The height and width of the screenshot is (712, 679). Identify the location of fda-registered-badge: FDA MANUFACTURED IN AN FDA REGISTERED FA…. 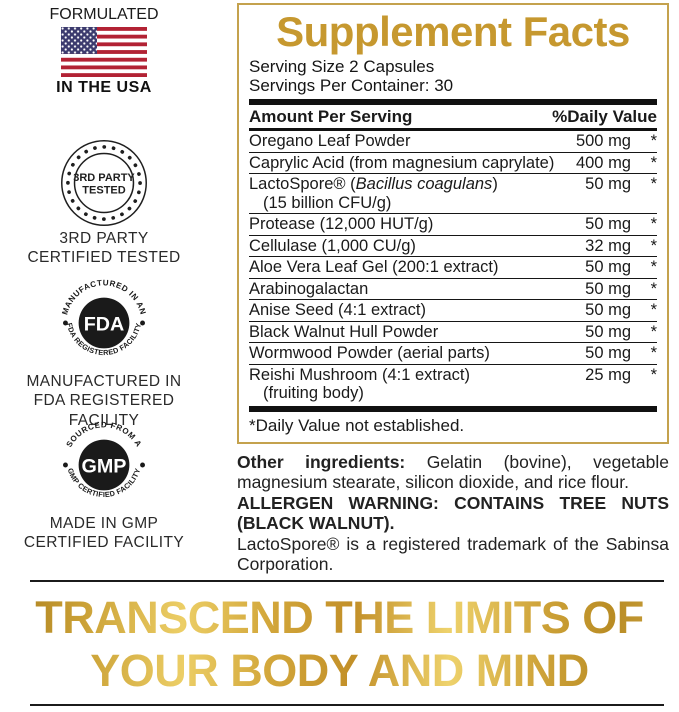
(104, 353).